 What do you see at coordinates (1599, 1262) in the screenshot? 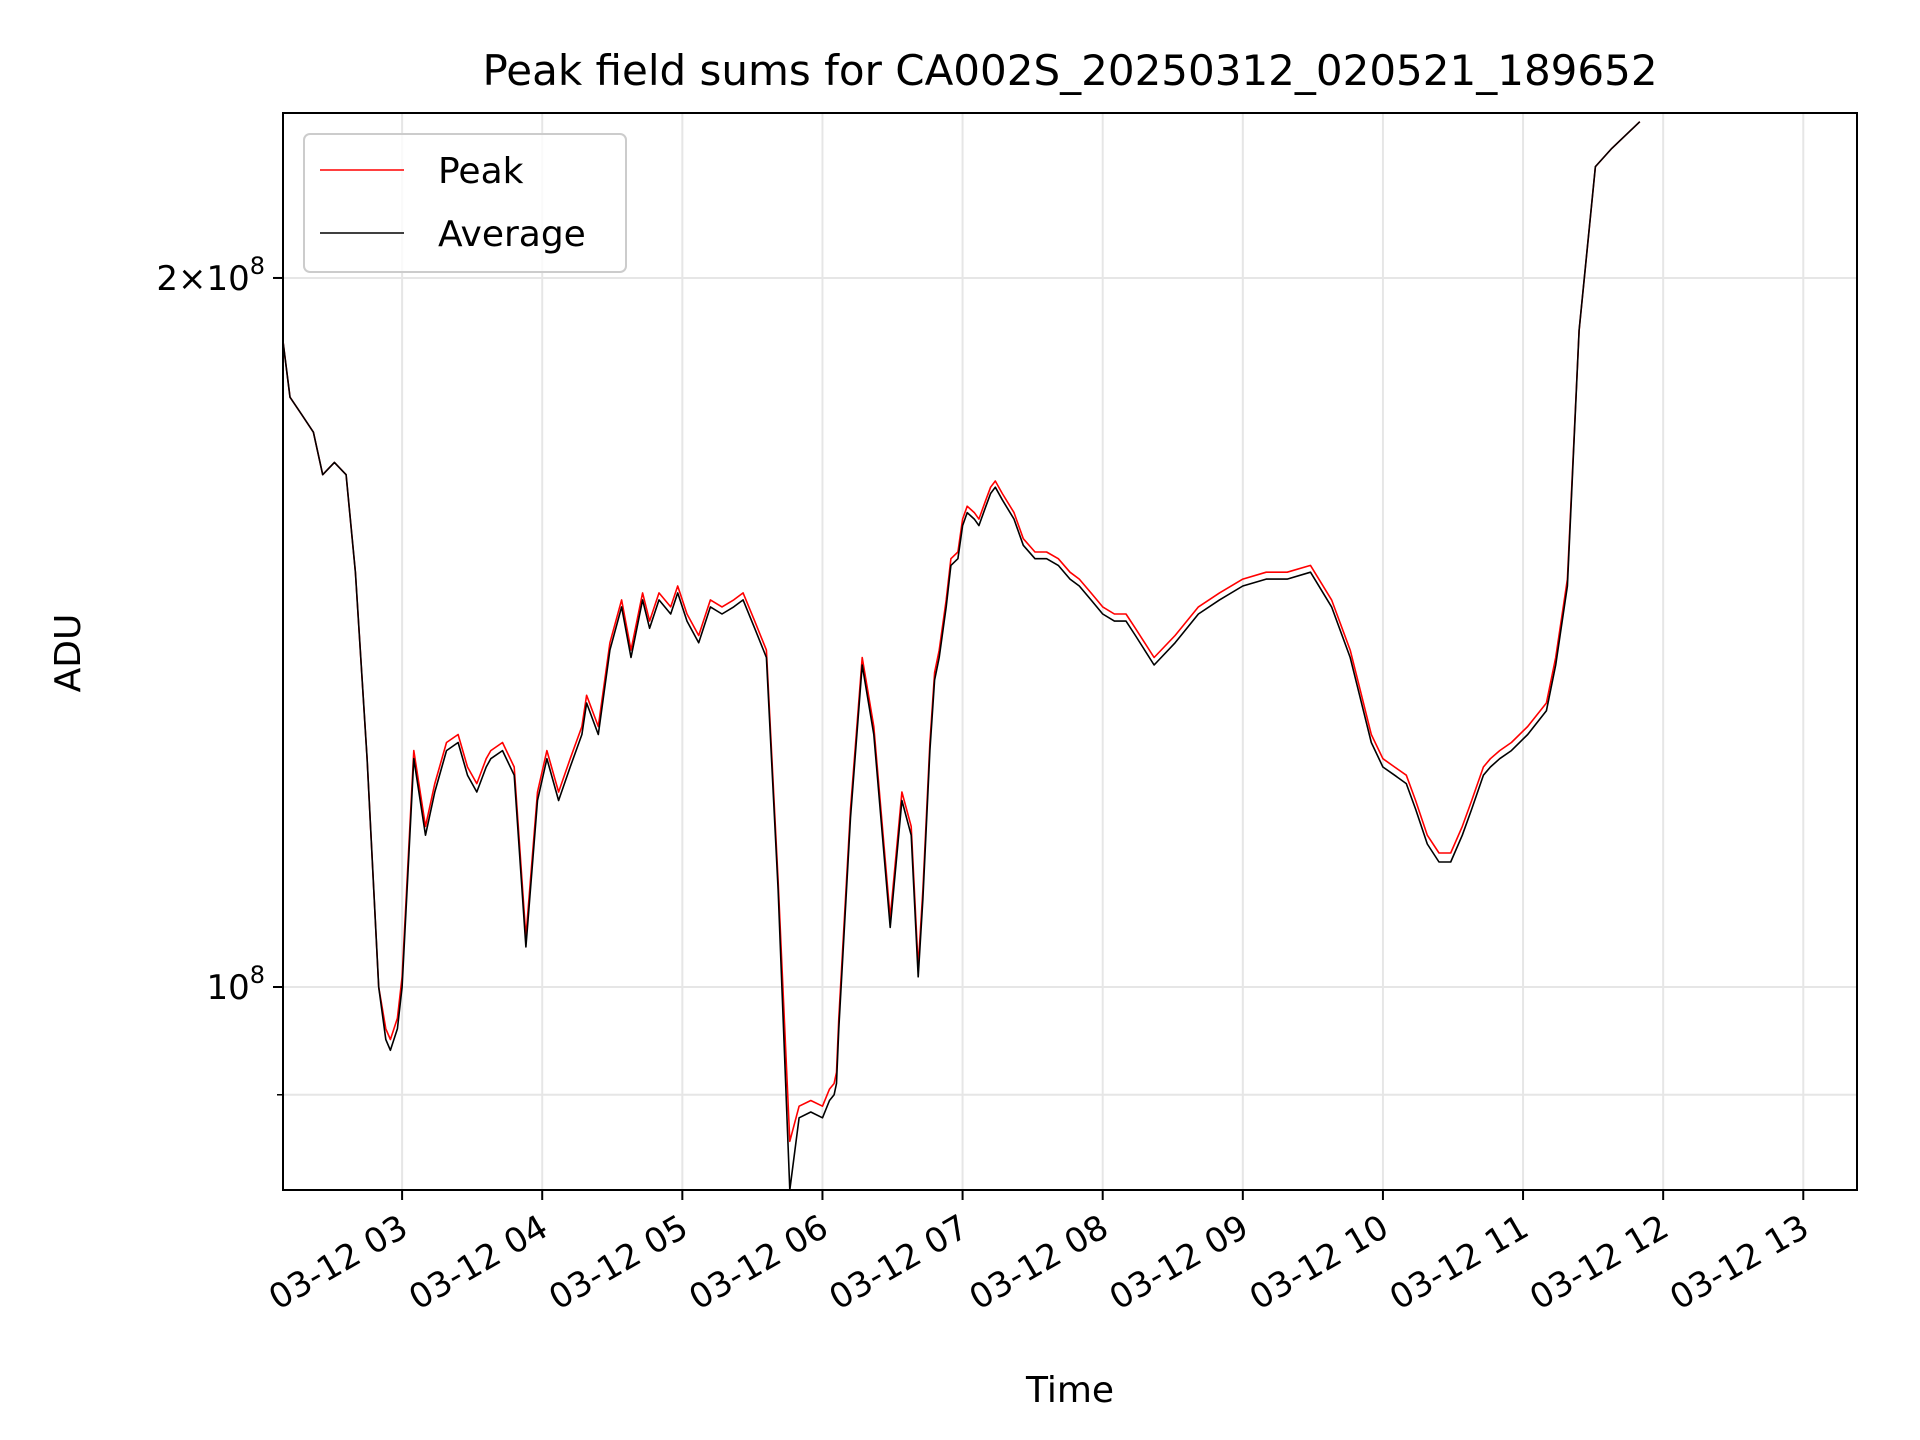
I see `x-tick-label: 03-12 12` at bounding box center [1599, 1262].